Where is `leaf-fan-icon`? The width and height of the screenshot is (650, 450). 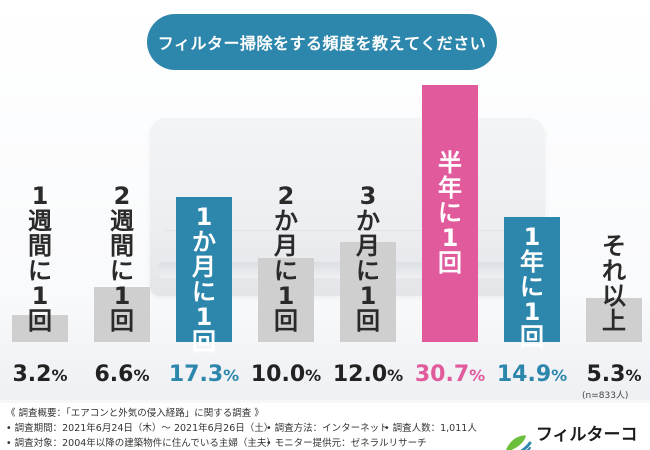
leaf-fan-icon is located at coordinates (518, 442).